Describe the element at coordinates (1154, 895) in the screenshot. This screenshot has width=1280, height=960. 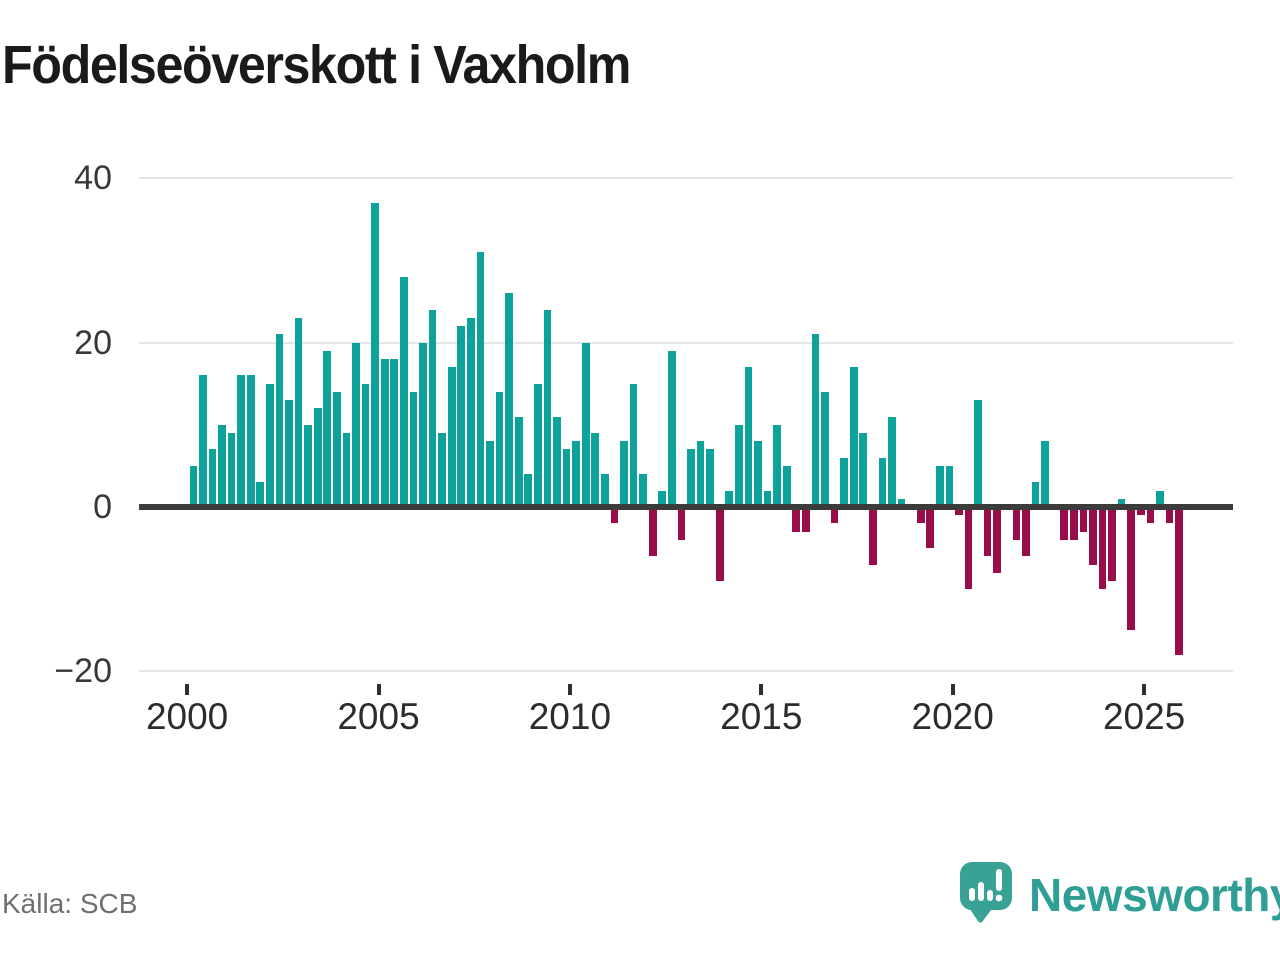
I see `newsworthy-wordmark: Newsworthy` at that location.